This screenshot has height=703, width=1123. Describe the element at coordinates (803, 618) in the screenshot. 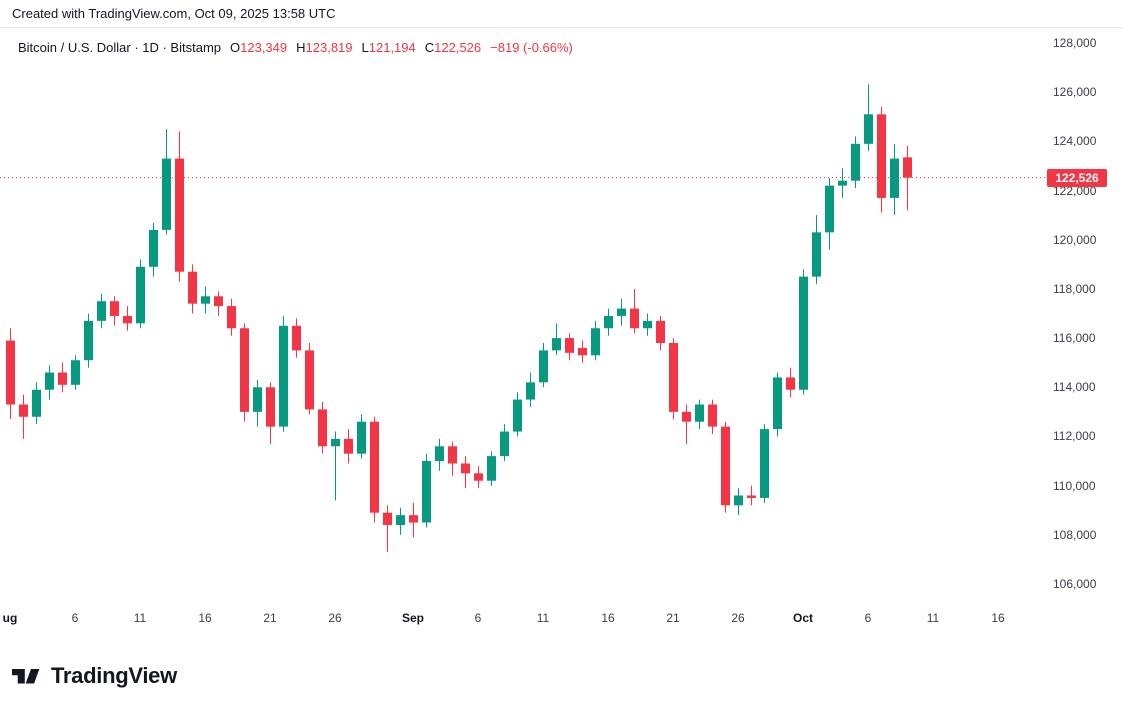

I see `time-tick-label: Oct` at that location.